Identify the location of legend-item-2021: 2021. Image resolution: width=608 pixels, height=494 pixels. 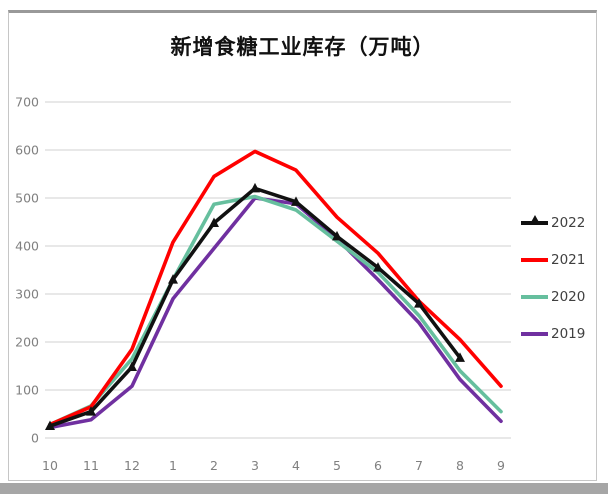
(553, 260).